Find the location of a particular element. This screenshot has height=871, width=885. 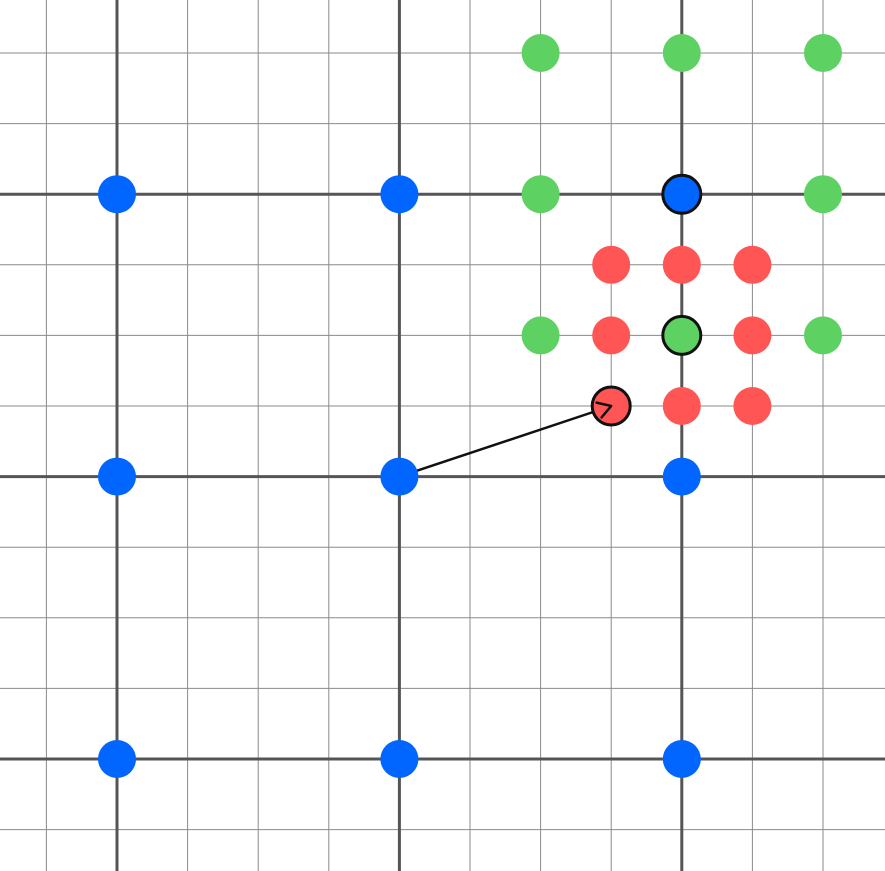

arrow-shaft is located at coordinates (505, 441).